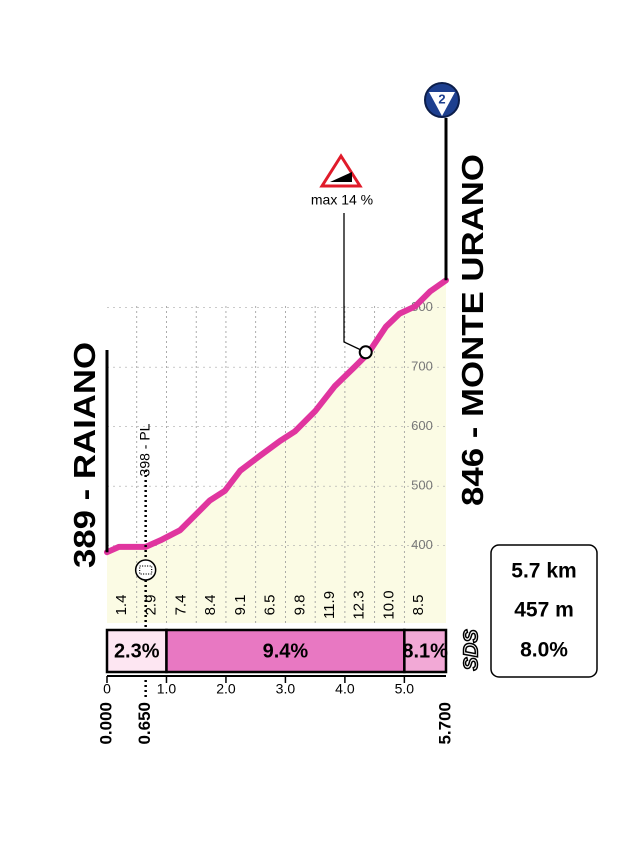  What do you see at coordinates (240, 605) in the screenshot?
I see `gradient-label: 9.1` at bounding box center [240, 605].